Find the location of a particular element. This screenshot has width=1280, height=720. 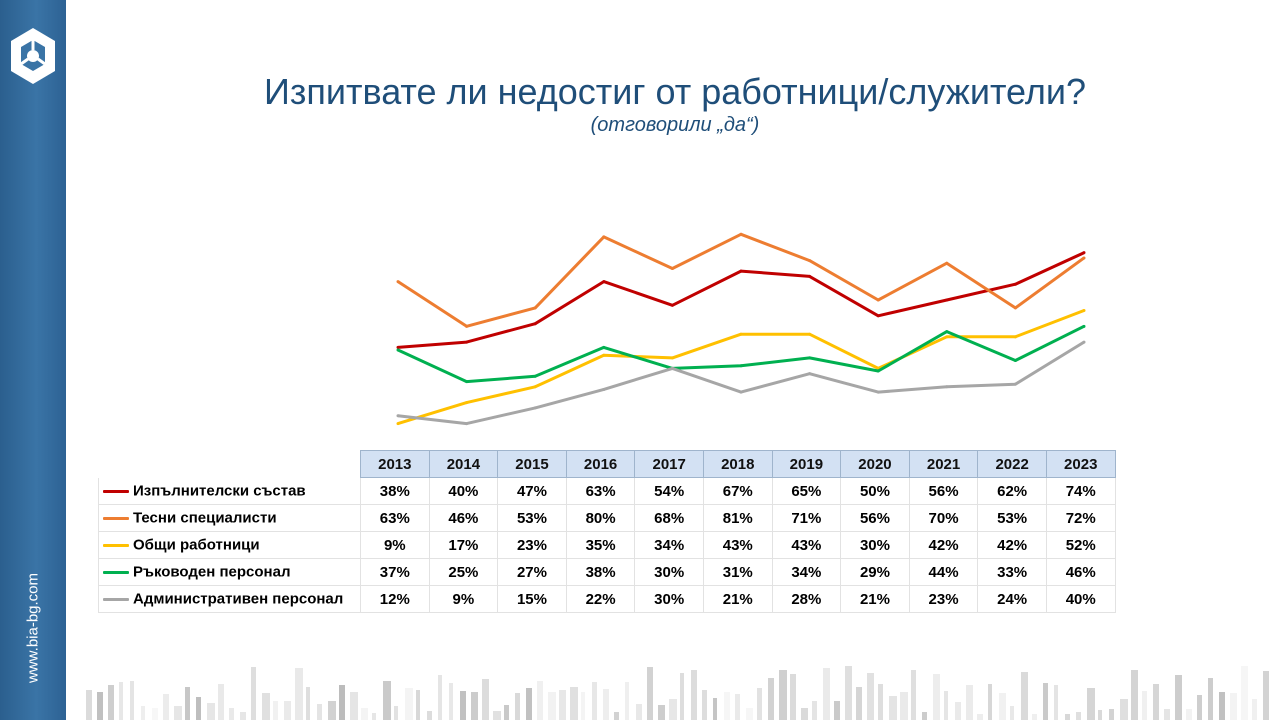

series-label-2: Общи работници is located at coordinates (229, 545).